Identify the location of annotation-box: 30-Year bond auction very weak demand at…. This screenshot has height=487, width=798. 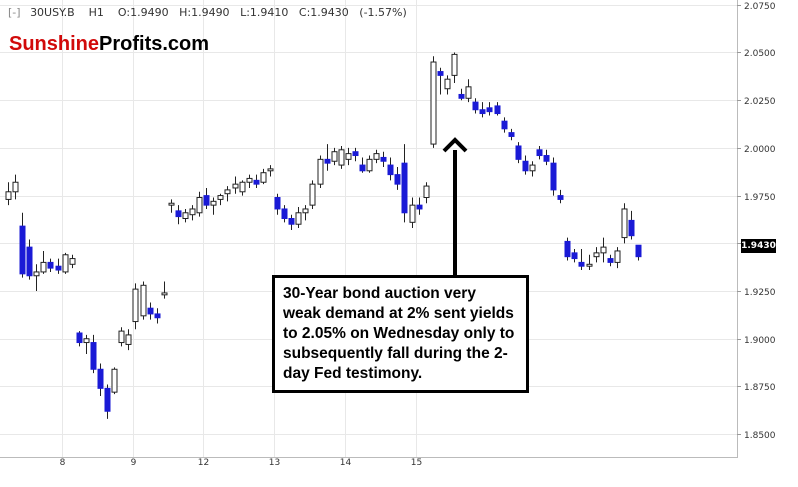
(400, 334).